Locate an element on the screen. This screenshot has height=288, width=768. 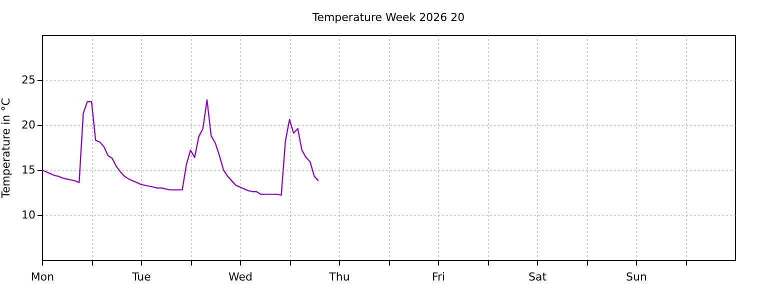
x-tick-label: Tue is located at coordinates (141, 277).